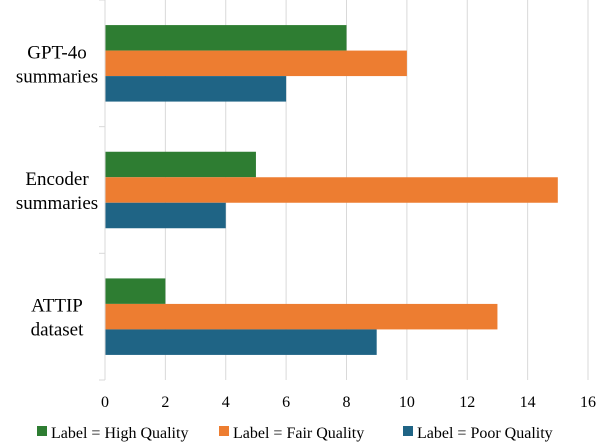 This screenshot has height=442, width=598. Describe the element at coordinates (57, 306) in the screenshot. I see `category-label: ATTIP` at that location.